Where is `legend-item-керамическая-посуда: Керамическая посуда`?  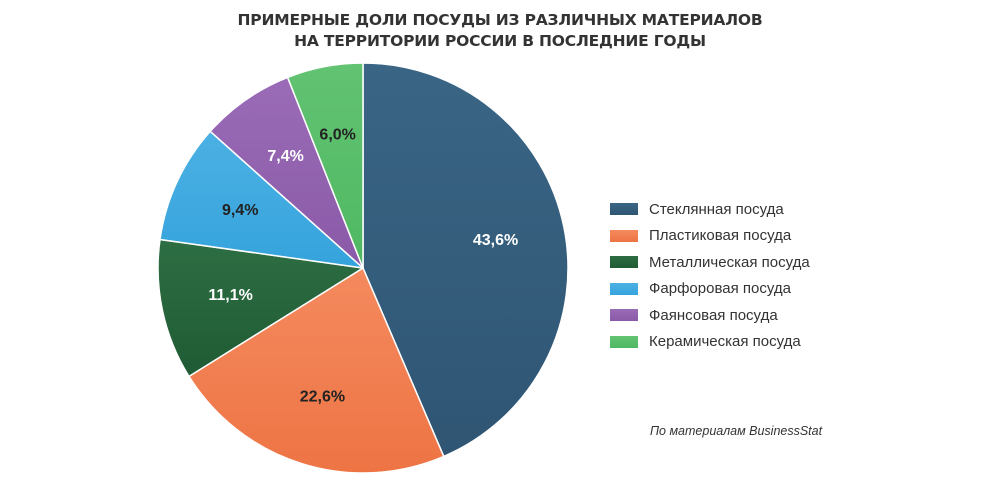 legend-item-керамическая-посуда: Керамическая посуда is located at coordinates (710, 342).